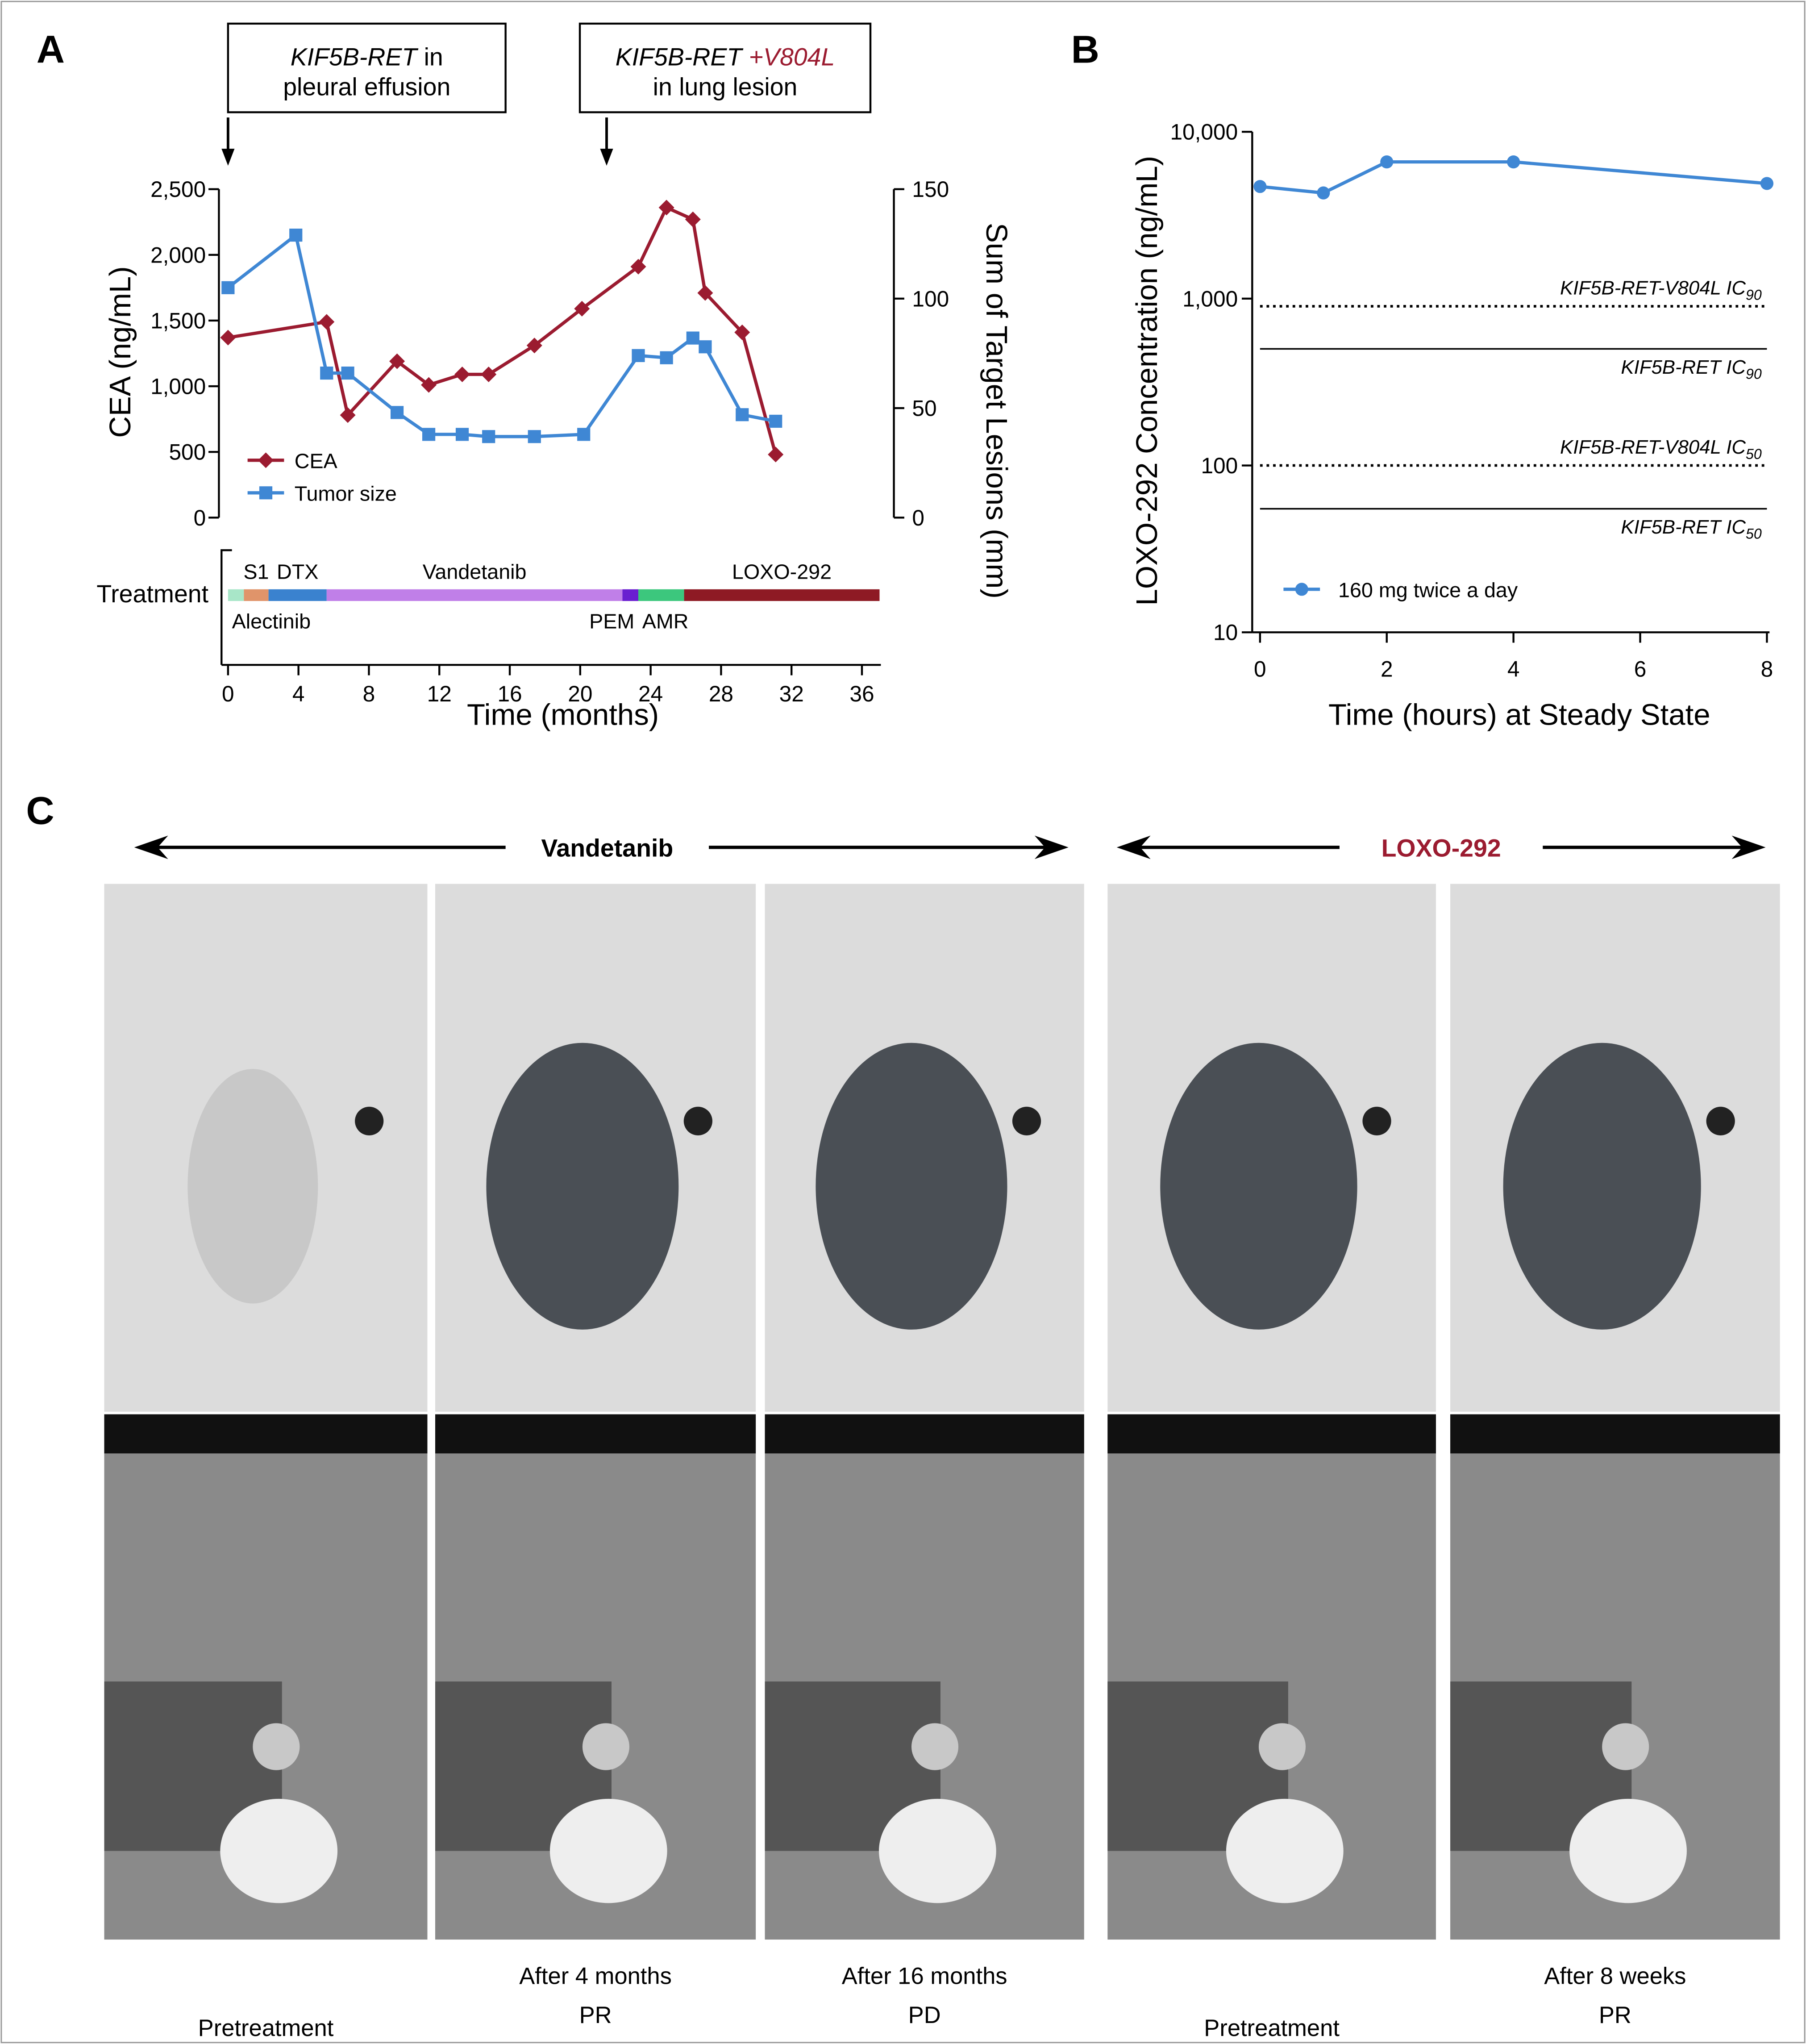 The width and height of the screenshot is (1806, 2044). I want to click on annotation-part: +V804L, so click(788, 57).